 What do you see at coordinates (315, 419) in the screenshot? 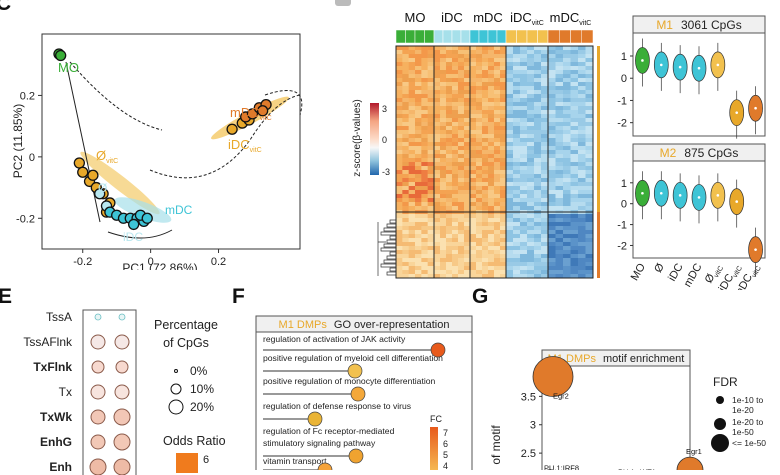
I see `go-lollipop-dot` at bounding box center [315, 419].